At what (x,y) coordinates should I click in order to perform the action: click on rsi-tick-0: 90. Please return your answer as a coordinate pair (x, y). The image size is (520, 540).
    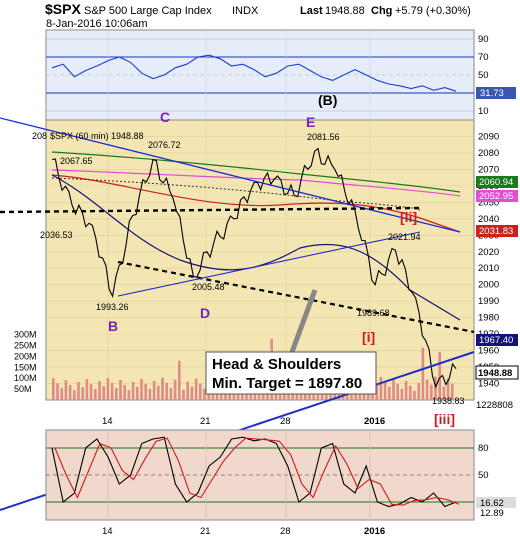
    Looking at the image, I should click on (483, 39).